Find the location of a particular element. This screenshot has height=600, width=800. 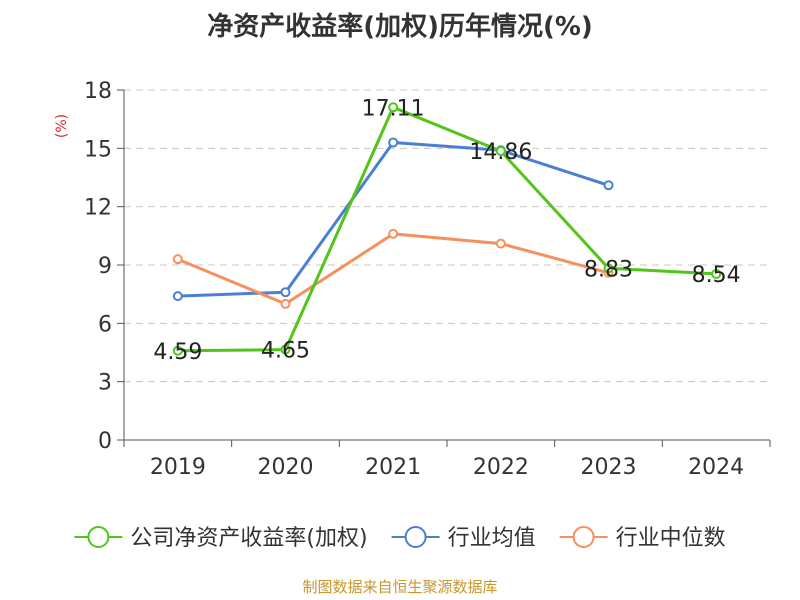

legend-item: 公司净资产收益率(加权) is located at coordinates (221, 538).